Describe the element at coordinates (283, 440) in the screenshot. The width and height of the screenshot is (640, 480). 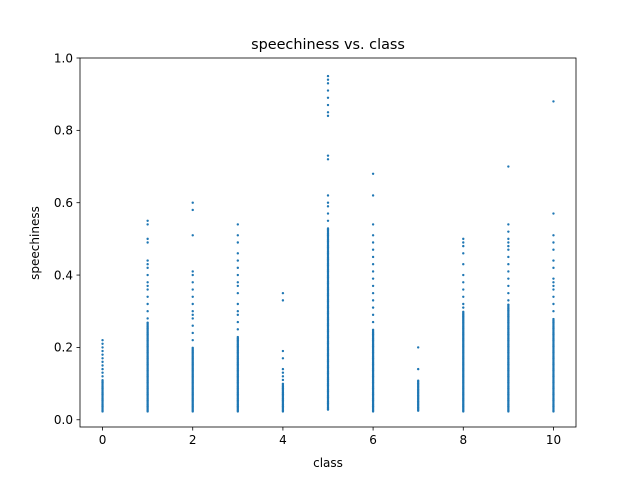
I see `x-tick-label: 4` at that location.